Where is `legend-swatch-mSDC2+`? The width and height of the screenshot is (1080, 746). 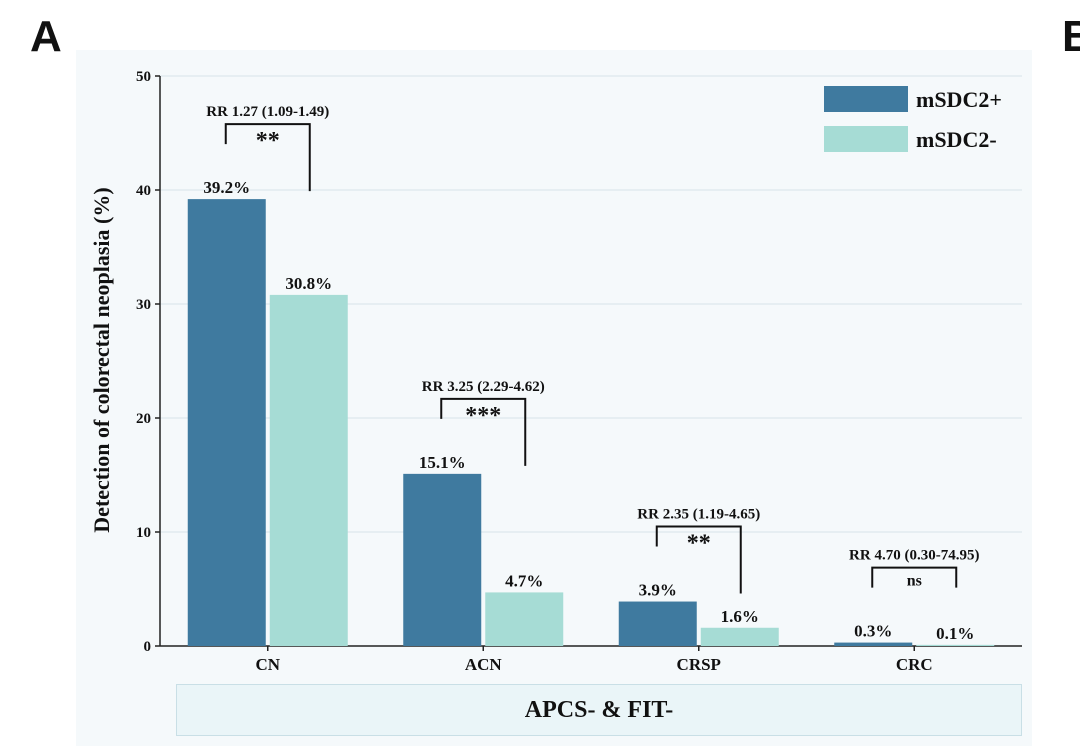 legend-swatch-mSDC2+ is located at coordinates (866, 99).